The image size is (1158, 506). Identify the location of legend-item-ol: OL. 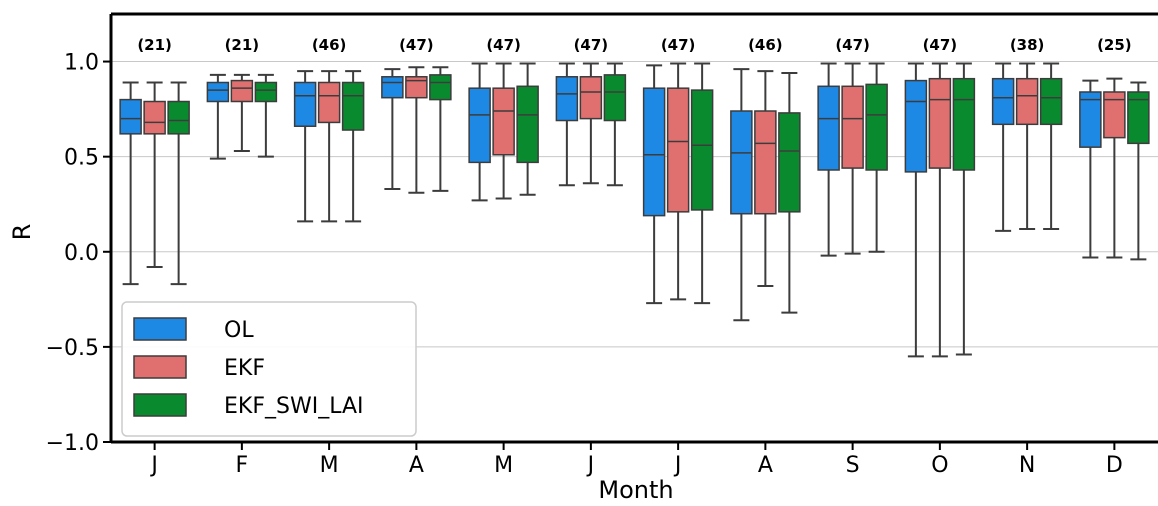
(193, 330).